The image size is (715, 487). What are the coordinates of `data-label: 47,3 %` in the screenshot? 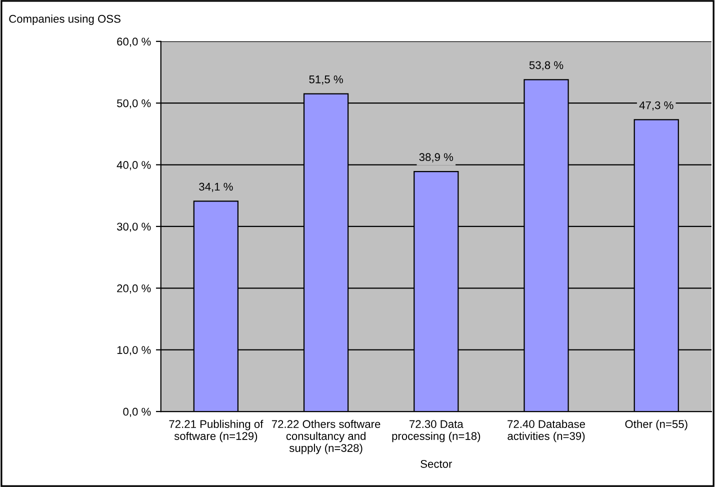 It's located at (656, 106).